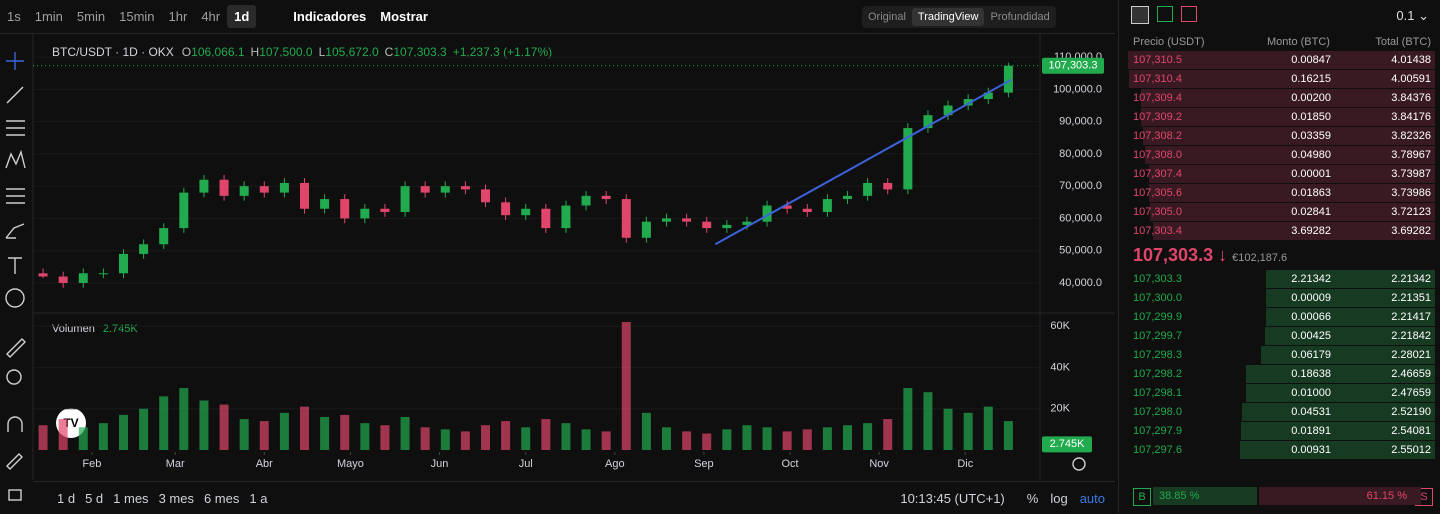 Image resolution: width=1440 pixels, height=514 pixels. What do you see at coordinates (1411, 136) in the screenshot?
I see `total: 3.82326` at bounding box center [1411, 136].